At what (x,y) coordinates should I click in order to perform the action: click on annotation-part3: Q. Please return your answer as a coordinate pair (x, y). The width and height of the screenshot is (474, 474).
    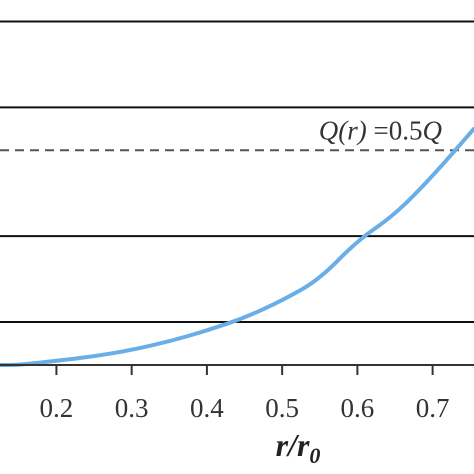
    Looking at the image, I should click on (433, 130).